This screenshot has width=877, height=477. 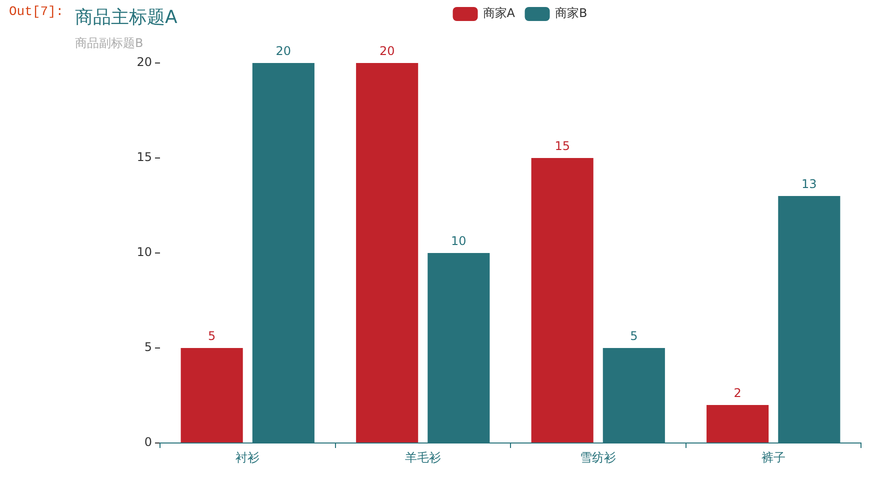 I want to click on chart-title: 商品主标题A, so click(x=126, y=17).